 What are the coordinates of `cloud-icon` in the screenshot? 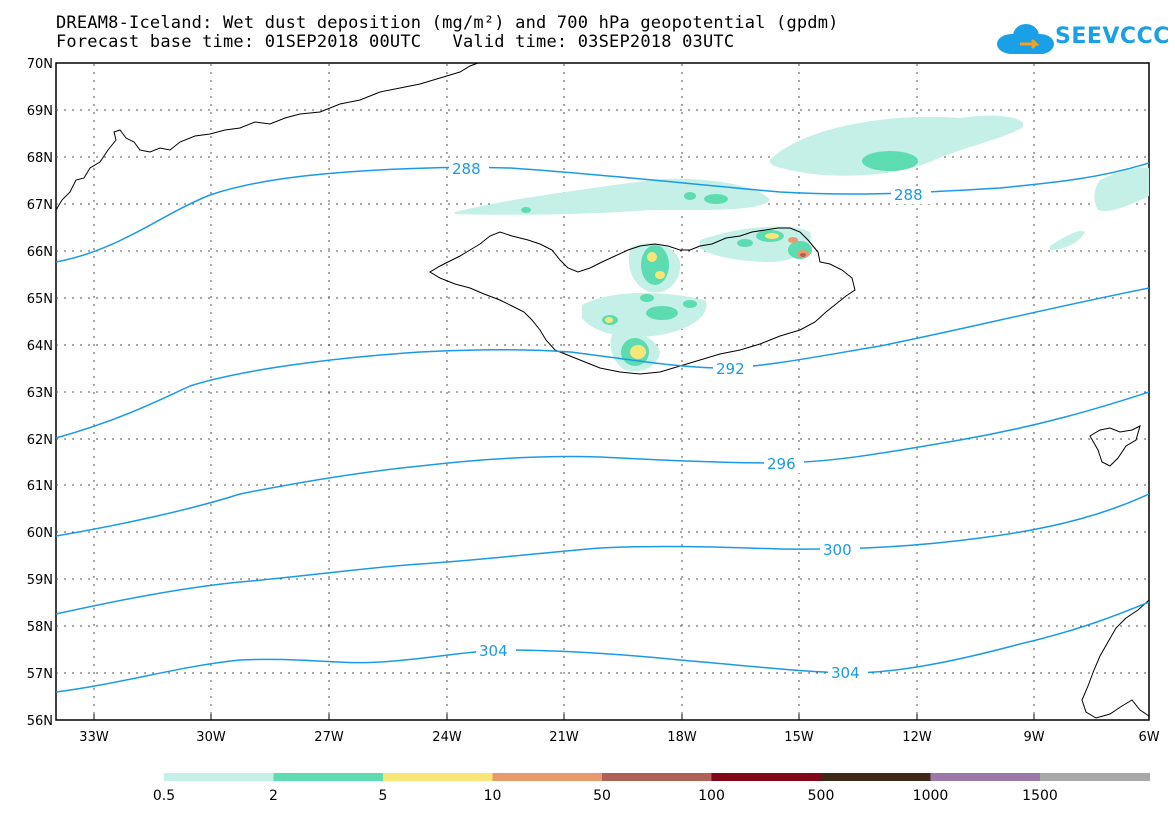 It's located at (1025, 39).